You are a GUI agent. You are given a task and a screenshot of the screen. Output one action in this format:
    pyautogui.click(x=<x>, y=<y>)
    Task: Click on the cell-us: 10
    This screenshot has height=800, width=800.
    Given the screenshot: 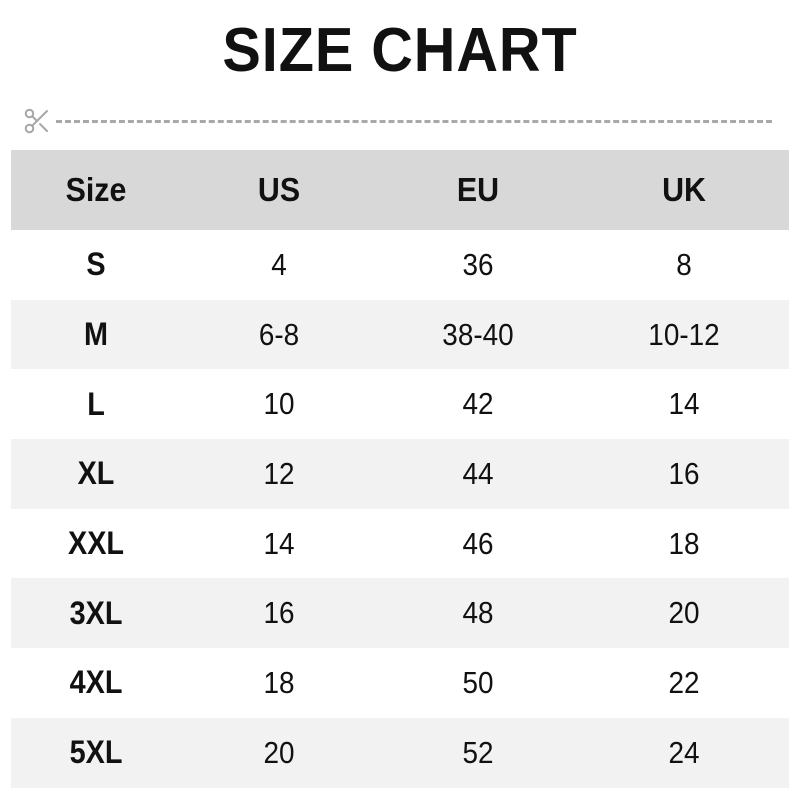 What is the action you would take?
    pyautogui.click(x=279, y=404)
    